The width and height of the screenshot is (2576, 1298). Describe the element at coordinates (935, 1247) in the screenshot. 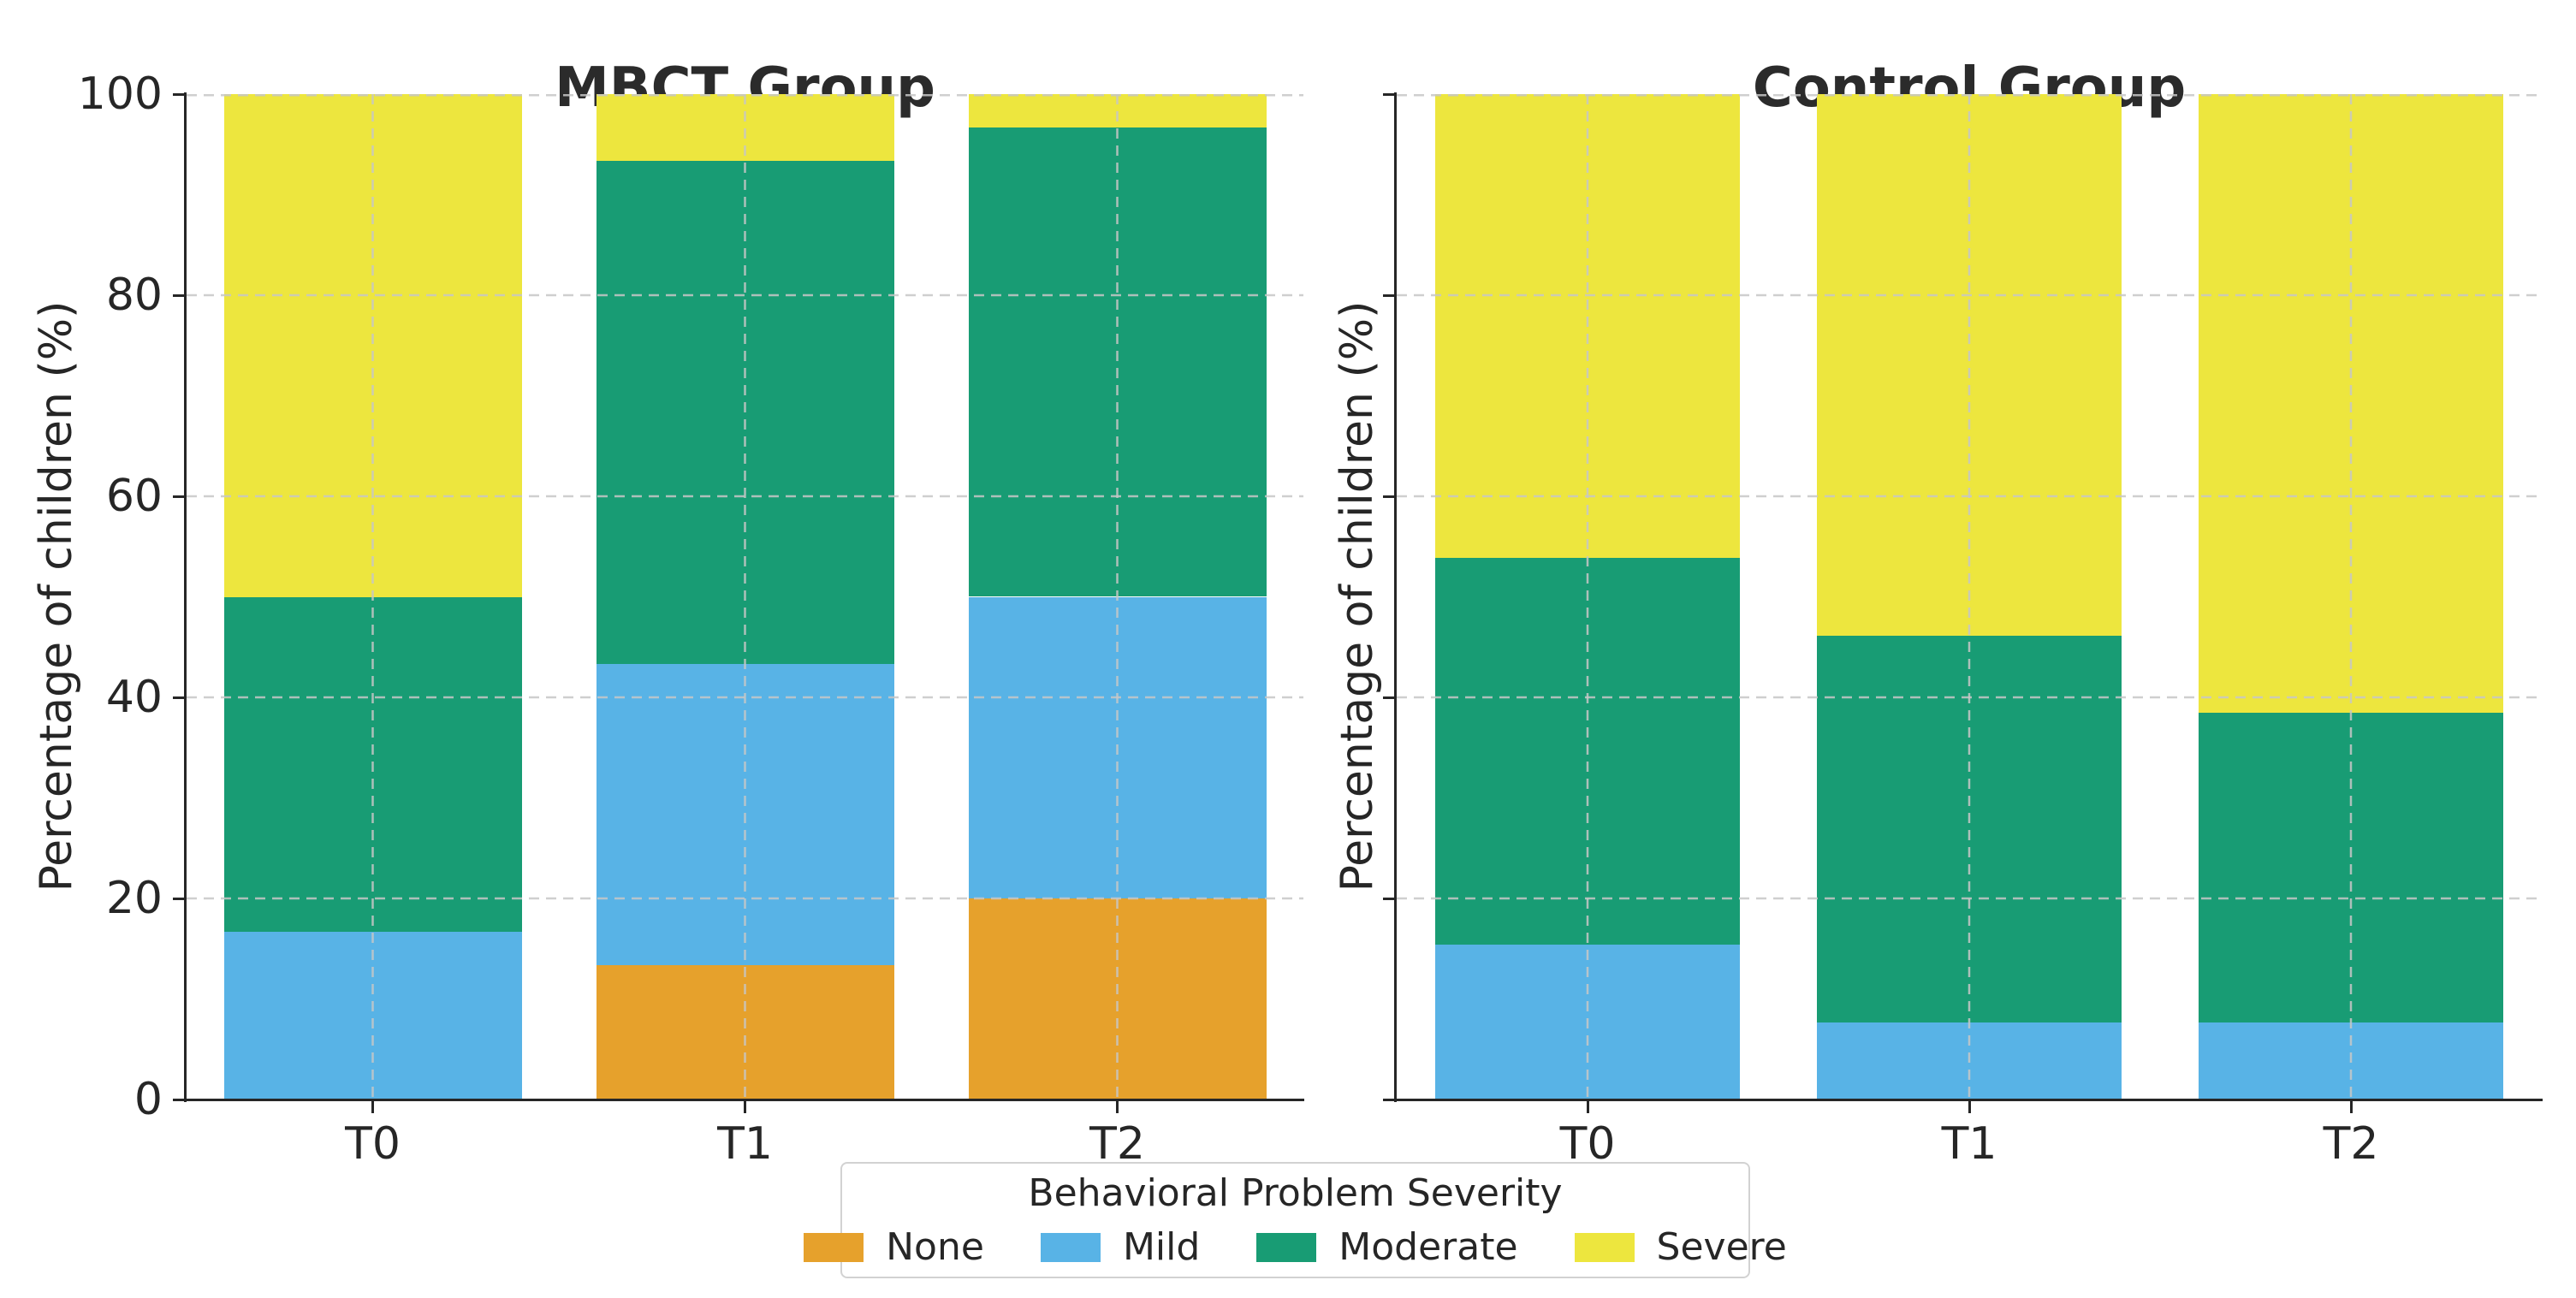

I see `legend-label-none: None` at that location.